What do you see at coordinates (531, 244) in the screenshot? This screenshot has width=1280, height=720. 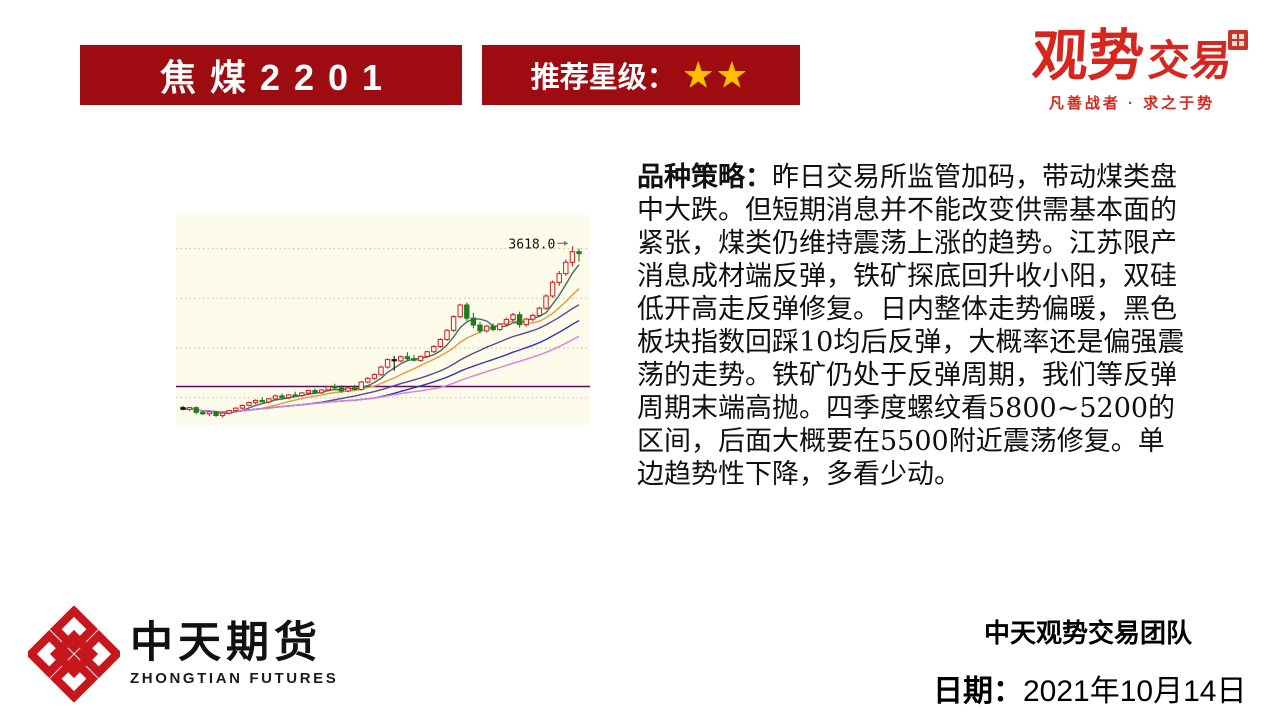 I see `svg-text: 3618.0` at bounding box center [531, 244].